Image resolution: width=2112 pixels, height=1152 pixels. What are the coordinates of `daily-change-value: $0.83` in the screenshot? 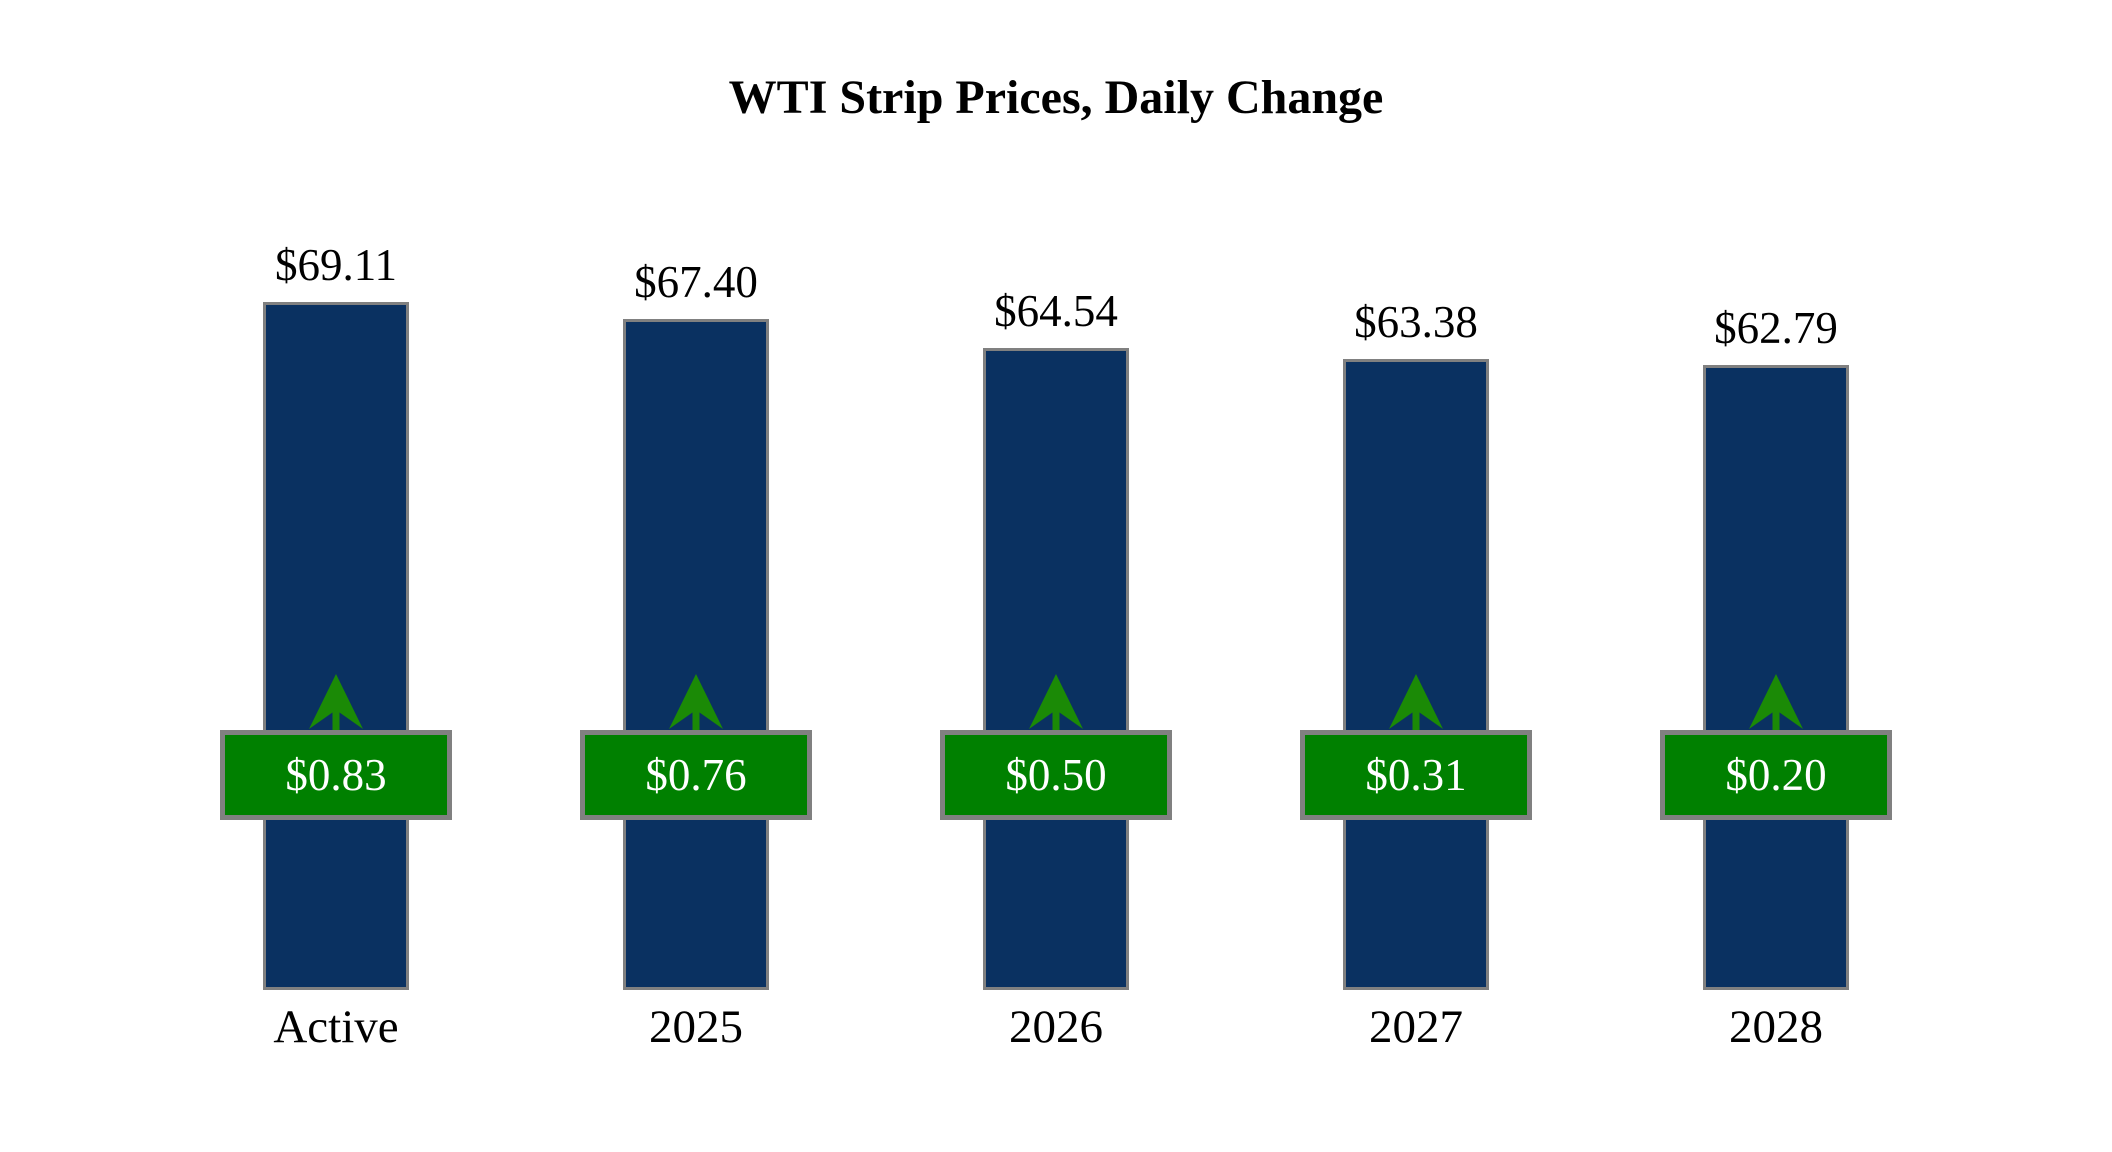 It's located at (336, 774).